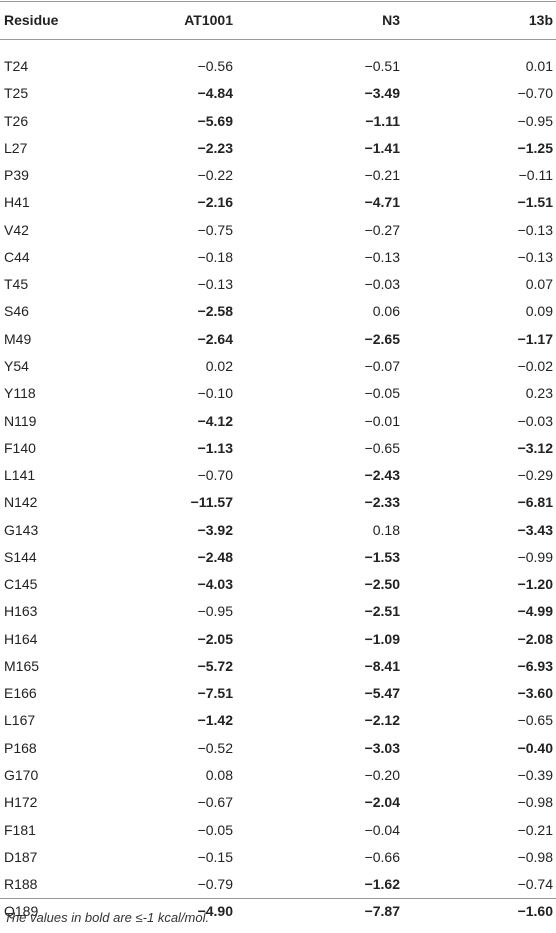  Describe the element at coordinates (31, 20) in the screenshot. I see `header-cell: Residue` at that location.